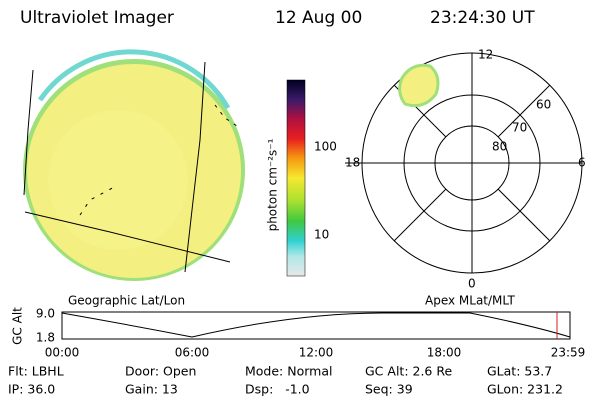 This screenshot has height=400, width=600. Describe the element at coordinates (352, 163) in the screenshot. I see `mlt-label: 18` at that location.